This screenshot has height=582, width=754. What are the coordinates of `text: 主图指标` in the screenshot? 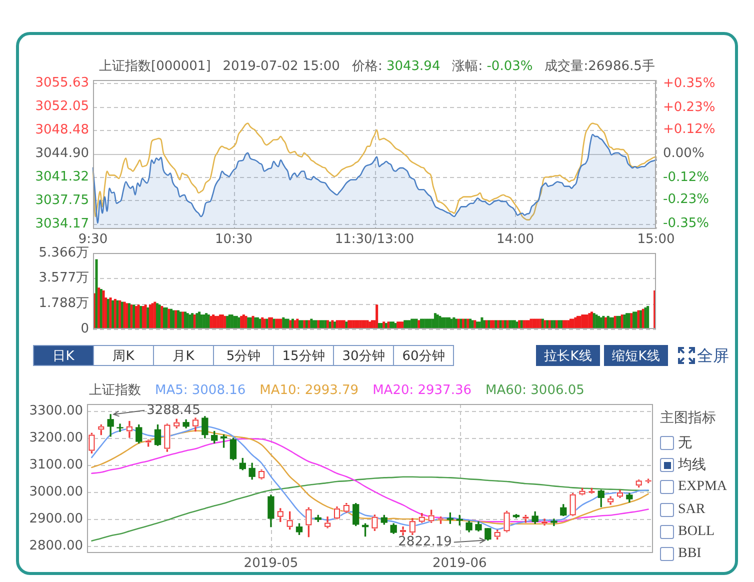 It's located at (688, 418).